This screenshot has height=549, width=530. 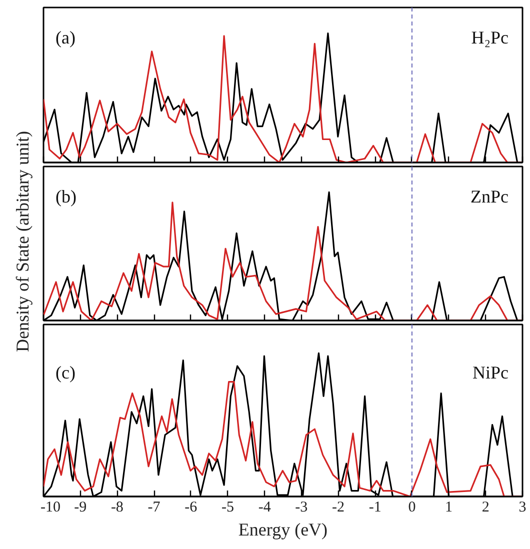 I want to click on x-tick-label: 3, so click(x=522, y=508).